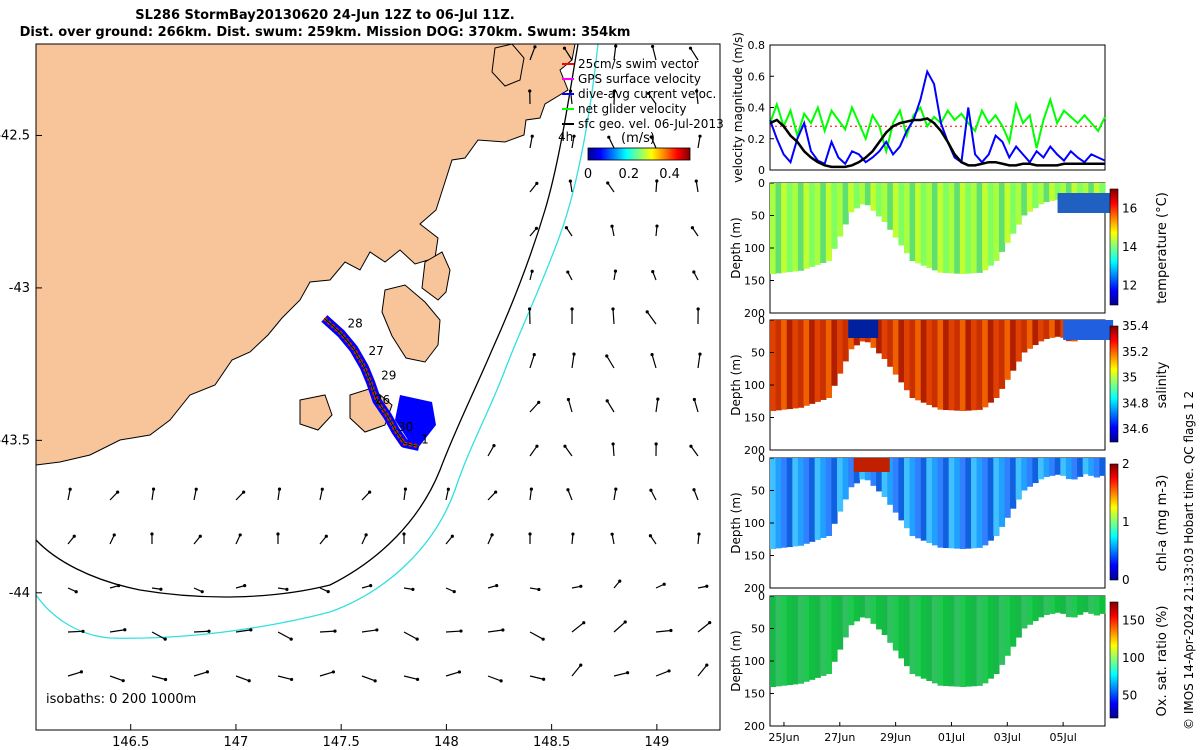  What do you see at coordinates (236, 742) in the screenshot?
I see `x-tick-label: 147` at bounding box center [236, 742].